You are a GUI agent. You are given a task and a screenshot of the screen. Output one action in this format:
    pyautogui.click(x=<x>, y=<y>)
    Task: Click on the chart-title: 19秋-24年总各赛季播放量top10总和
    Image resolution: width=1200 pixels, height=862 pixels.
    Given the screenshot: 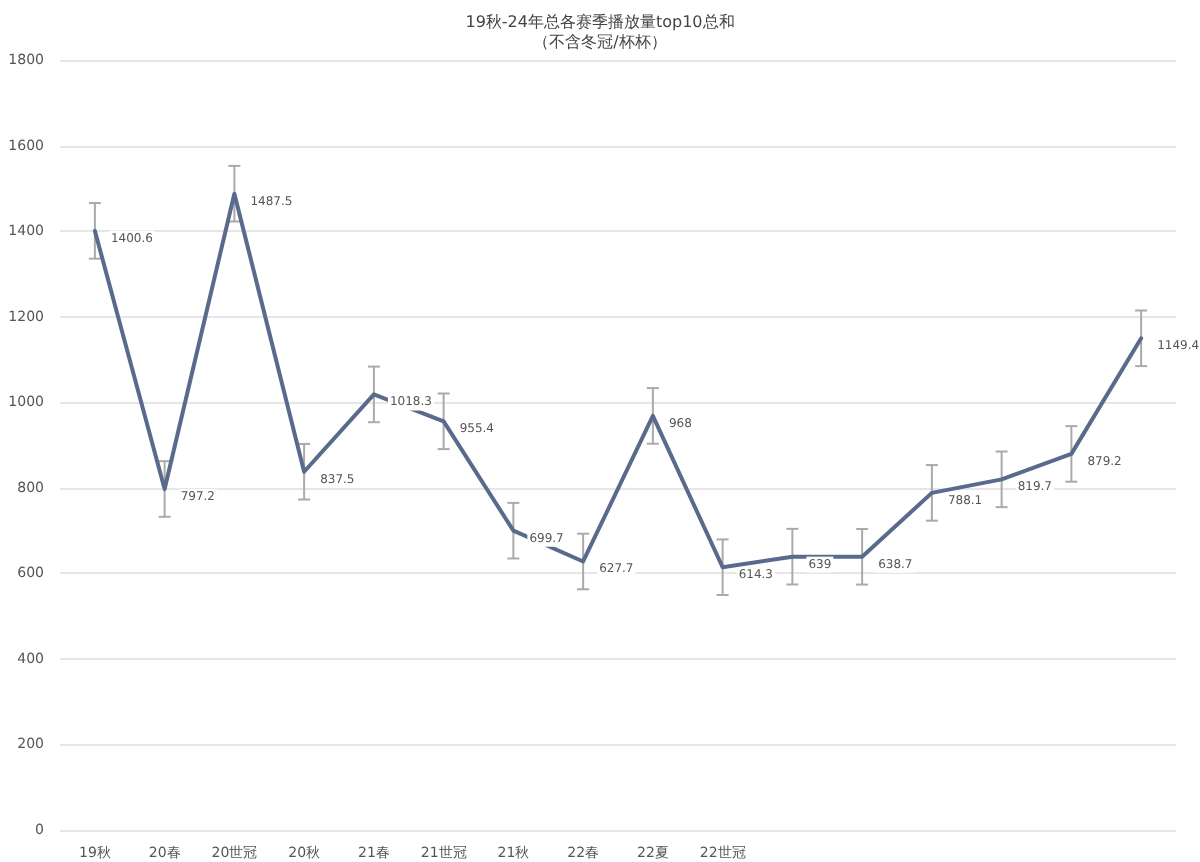 What is the action you would take?
    pyautogui.click(x=600, y=22)
    